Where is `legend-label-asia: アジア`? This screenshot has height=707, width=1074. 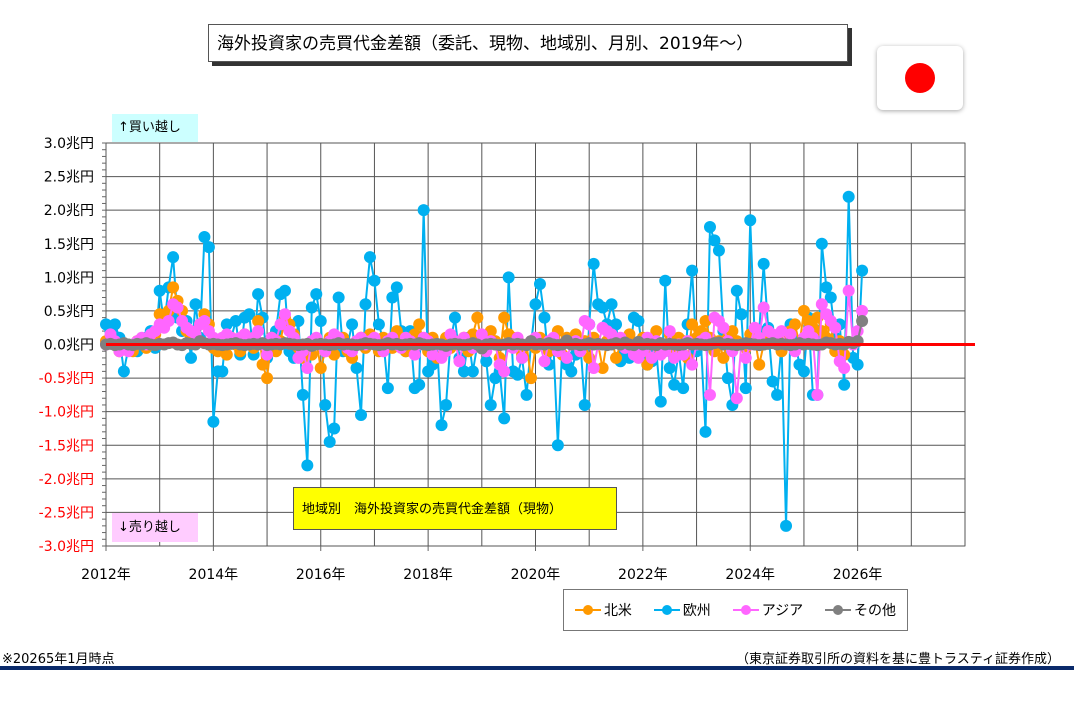 legend-label-asia: アジア is located at coordinates (782, 611).